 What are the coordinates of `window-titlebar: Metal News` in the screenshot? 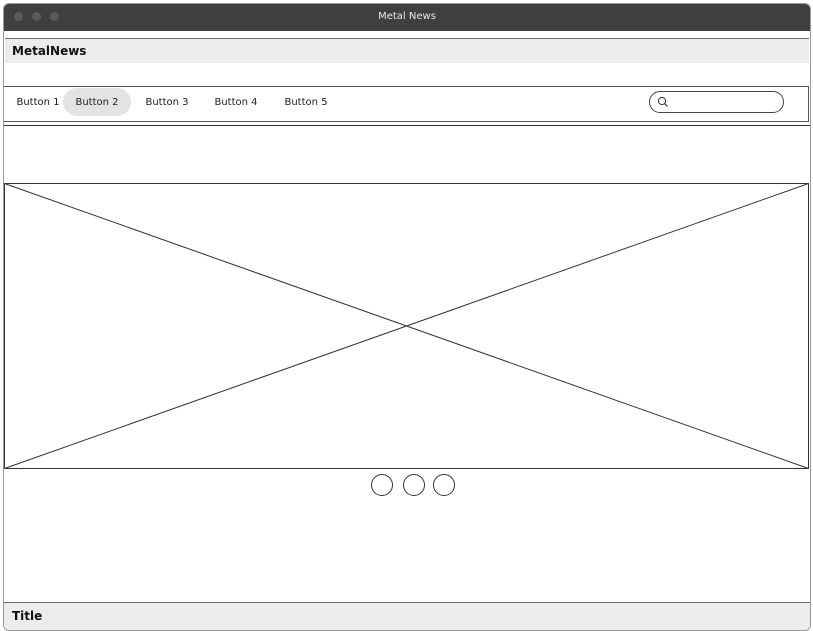 It's located at (407, 17).